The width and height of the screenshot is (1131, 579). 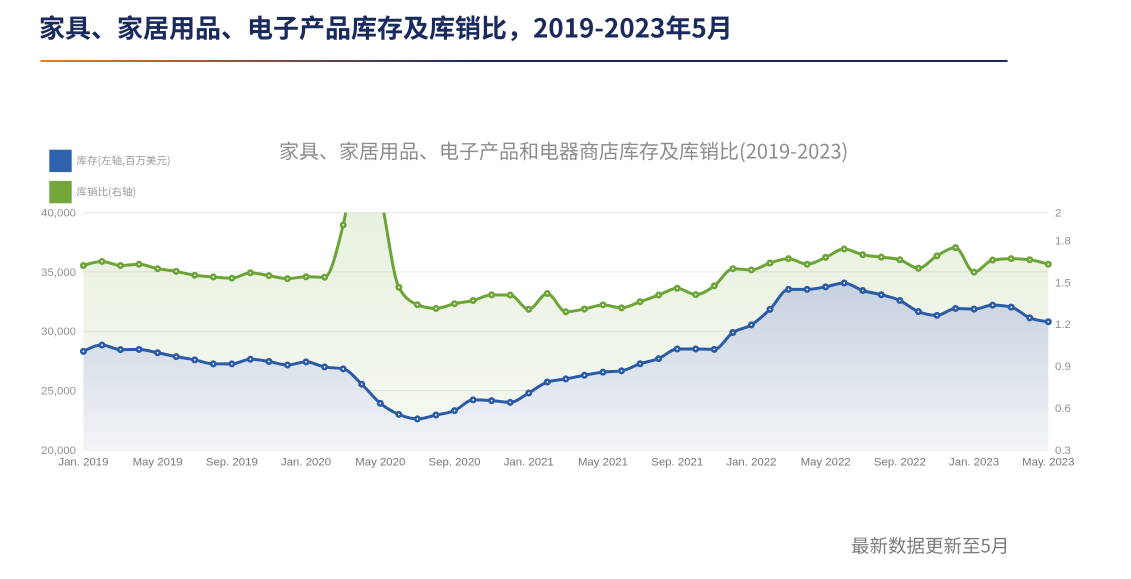 I want to click on svg-text: Jan. 2022, so click(x=751, y=462).